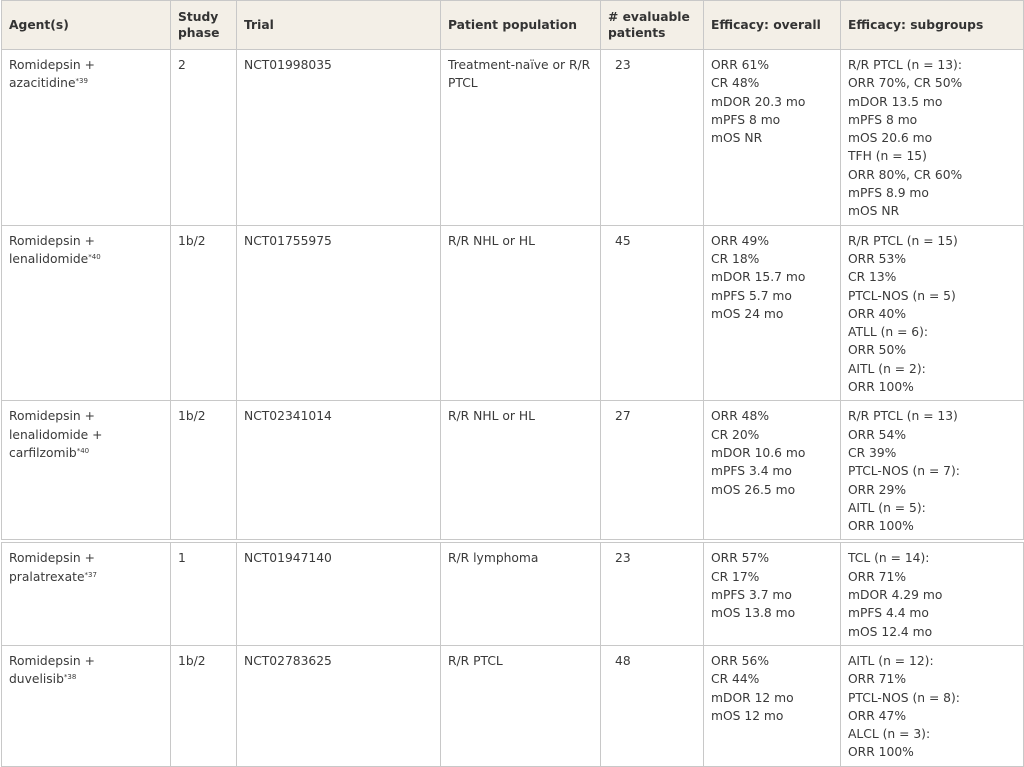 The height and width of the screenshot is (767, 1024). Describe the element at coordinates (903, 416) in the screenshot. I see `efficacy-line: R/R PTCL (n = 13)` at that location.